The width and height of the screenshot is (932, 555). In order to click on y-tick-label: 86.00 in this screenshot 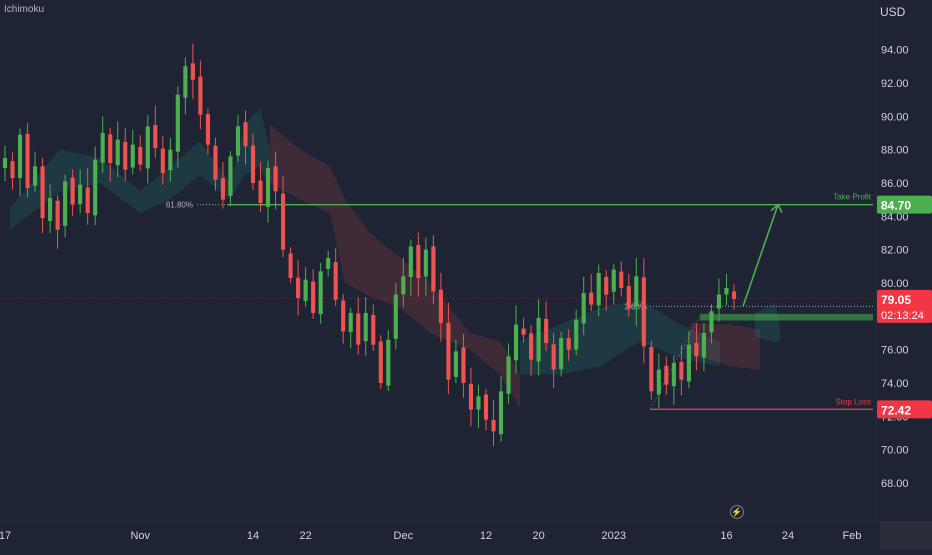, I will do `click(895, 184)`.